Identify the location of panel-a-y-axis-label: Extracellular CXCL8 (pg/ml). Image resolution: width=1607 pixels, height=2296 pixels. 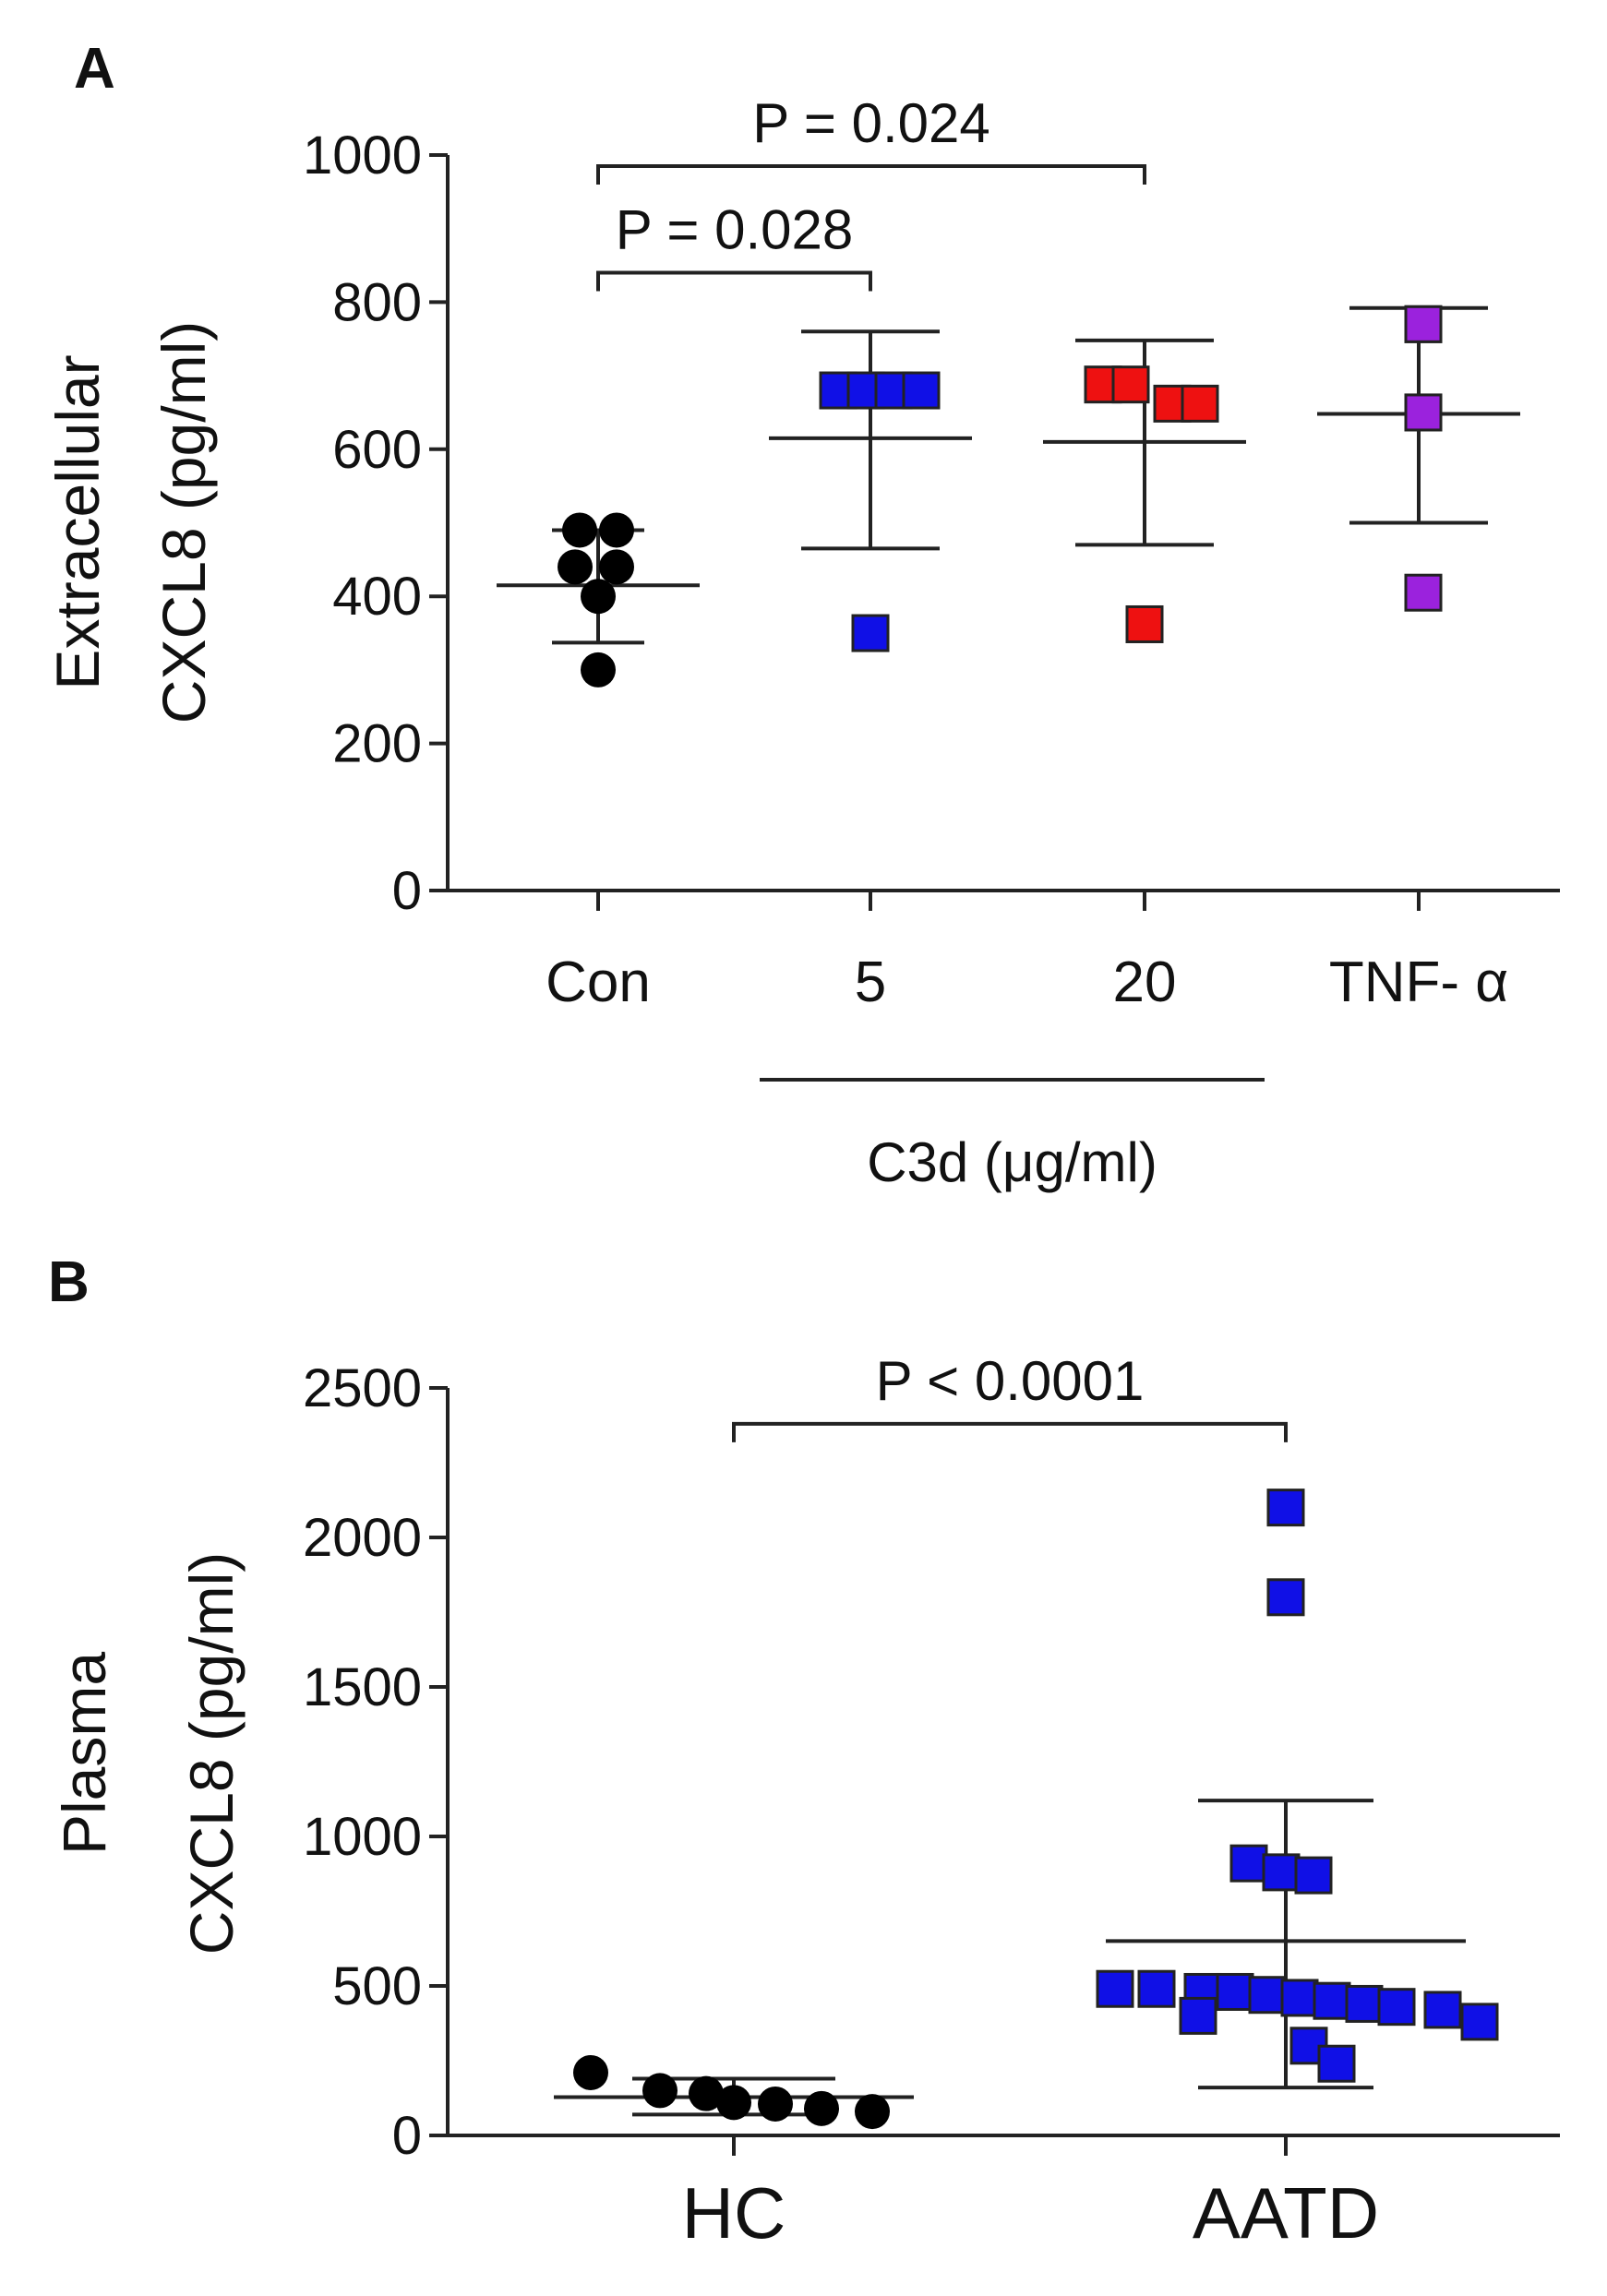
(130, 522).